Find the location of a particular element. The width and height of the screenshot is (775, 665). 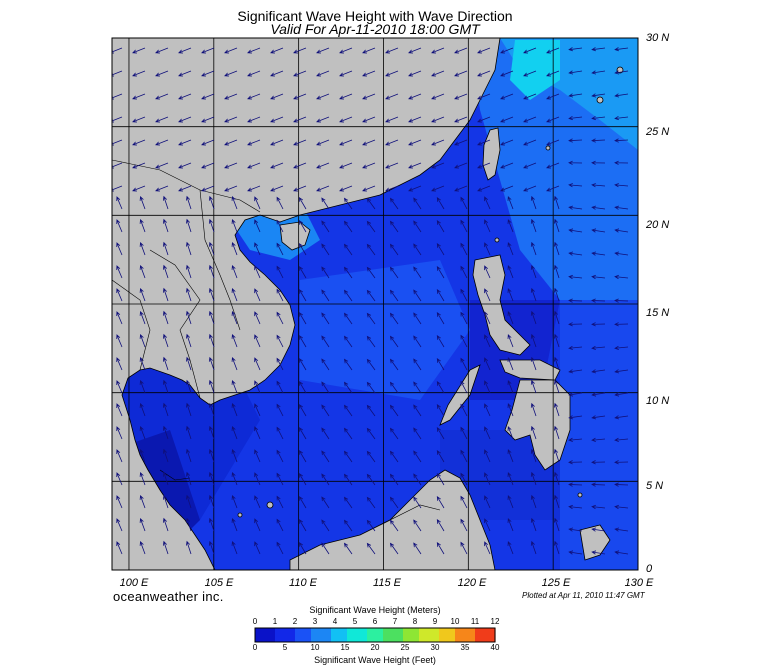

lat-label: 10 N is located at coordinates (658, 401).